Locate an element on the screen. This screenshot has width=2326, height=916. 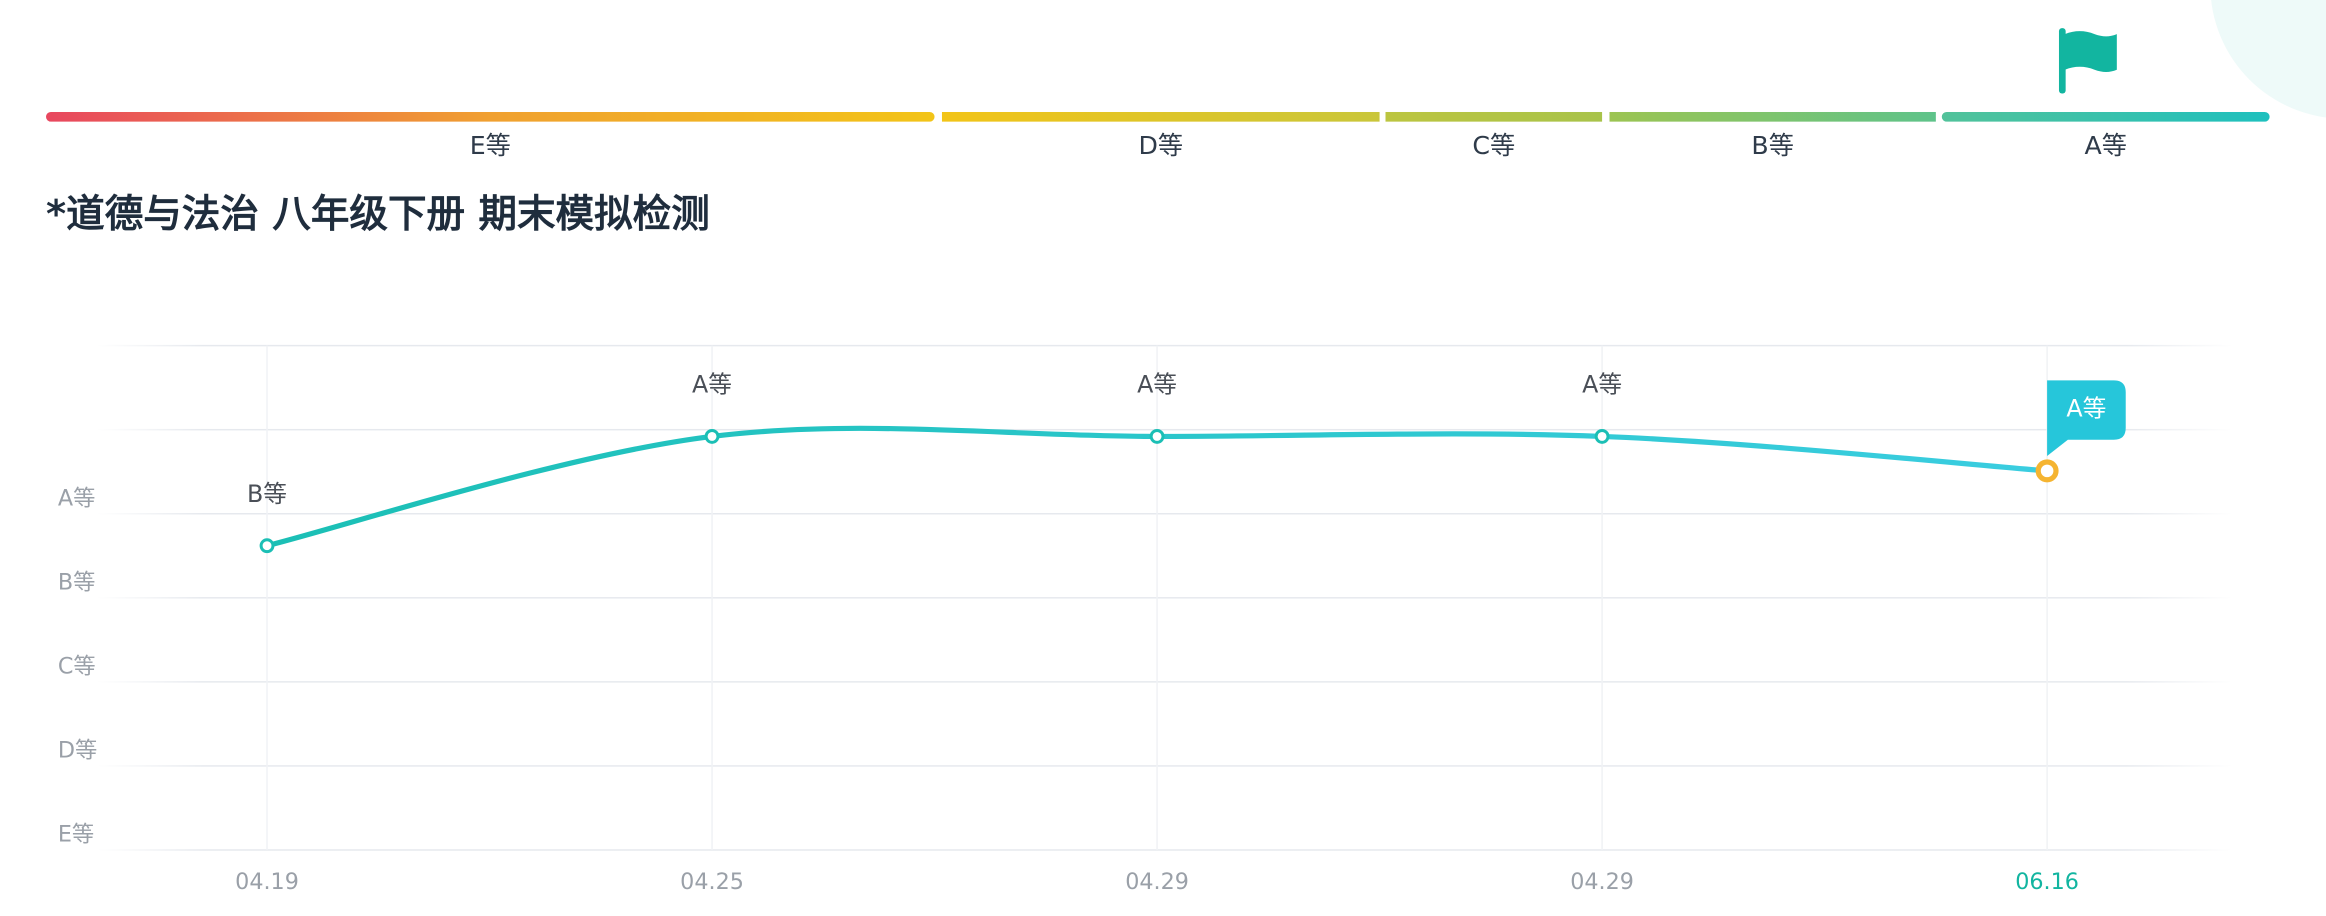
grade-label: C等 is located at coordinates (1493, 145).